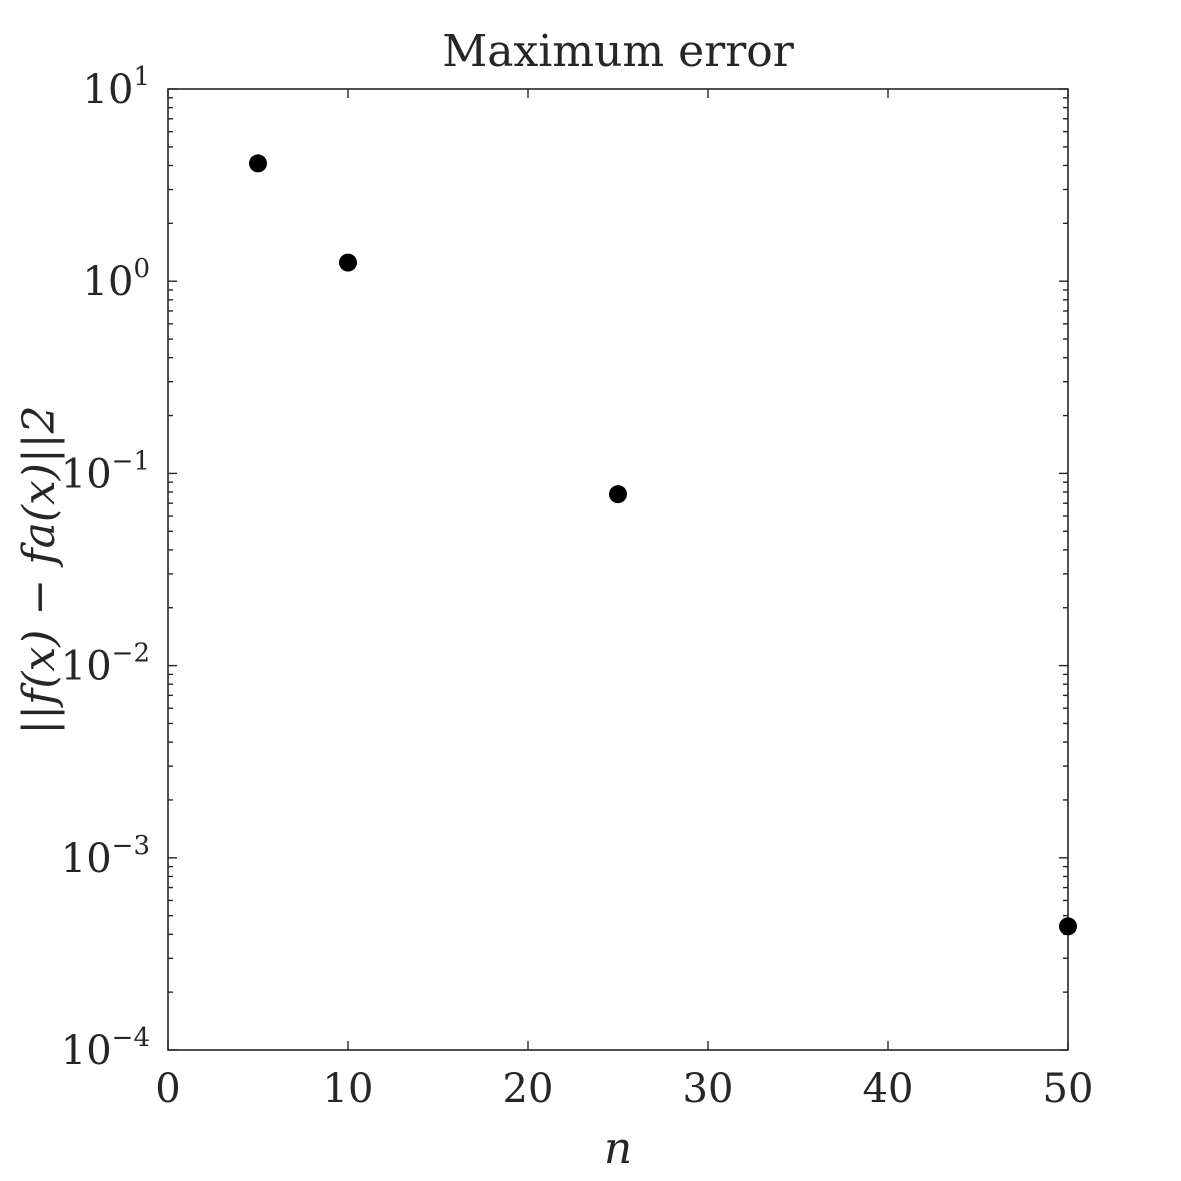 This screenshot has width=1181, height=1181. What do you see at coordinates (528, 1089) in the screenshot?
I see `x-tick-label: 20` at bounding box center [528, 1089].